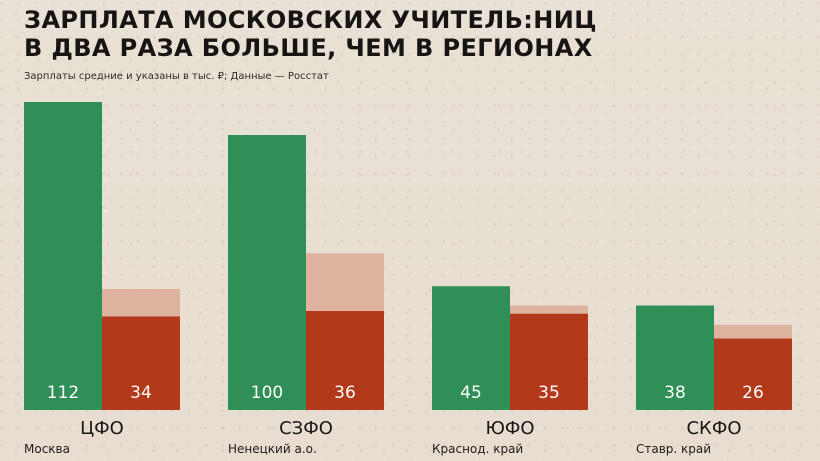 The height and width of the screenshot is (461, 820). What do you see at coordinates (549, 393) in the screenshot?
I see `value-label-red-3: 35` at bounding box center [549, 393].